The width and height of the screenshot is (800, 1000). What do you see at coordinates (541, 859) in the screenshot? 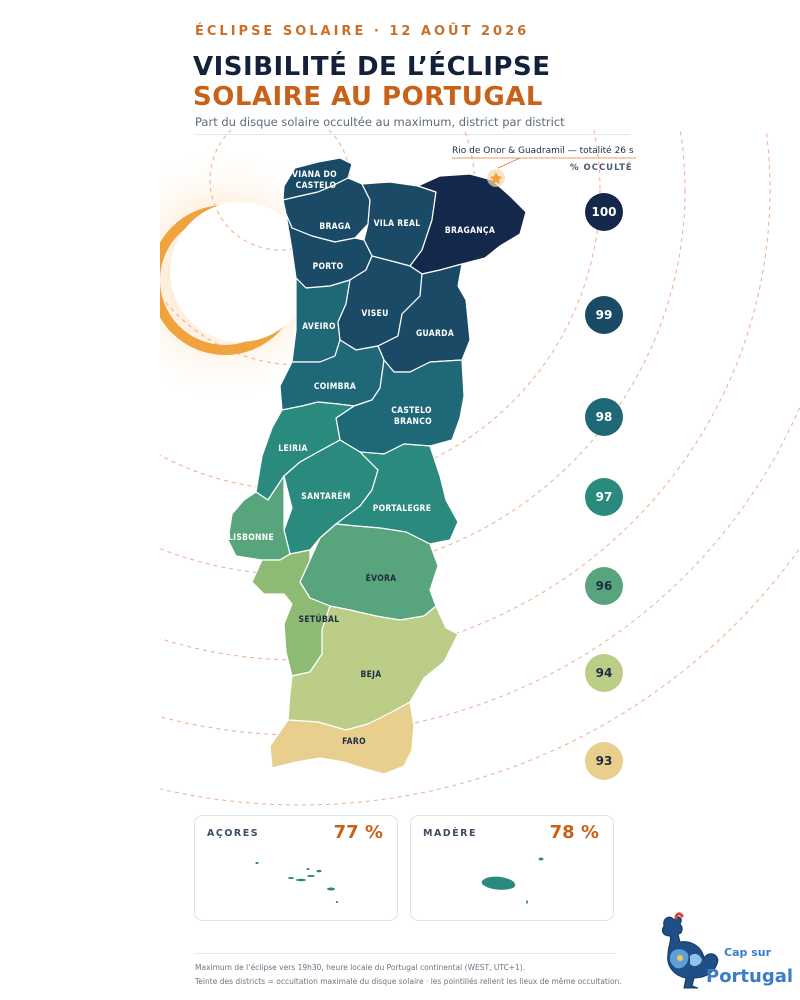
I see `island-porto-santo` at bounding box center [541, 859].